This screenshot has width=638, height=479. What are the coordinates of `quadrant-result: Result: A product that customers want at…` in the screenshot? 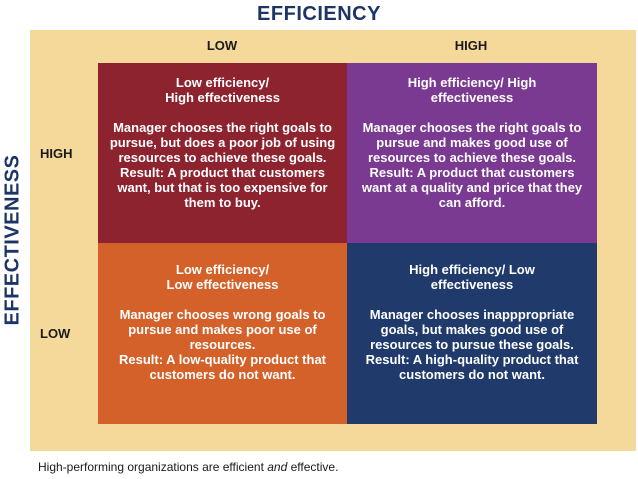 It's located at (472, 187).